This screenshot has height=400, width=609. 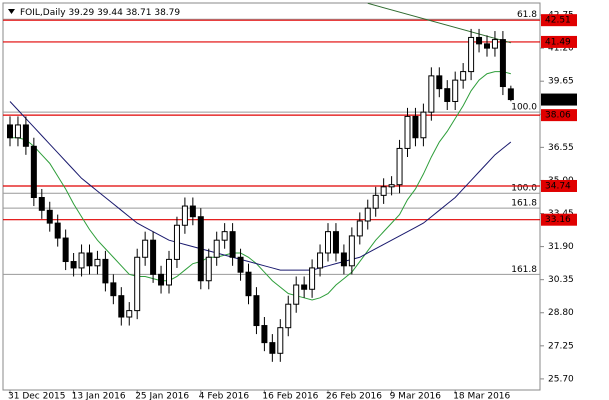 What do you see at coordinates (561, 247) in the screenshot?
I see `y-tick-label: 31.90` at bounding box center [561, 247].